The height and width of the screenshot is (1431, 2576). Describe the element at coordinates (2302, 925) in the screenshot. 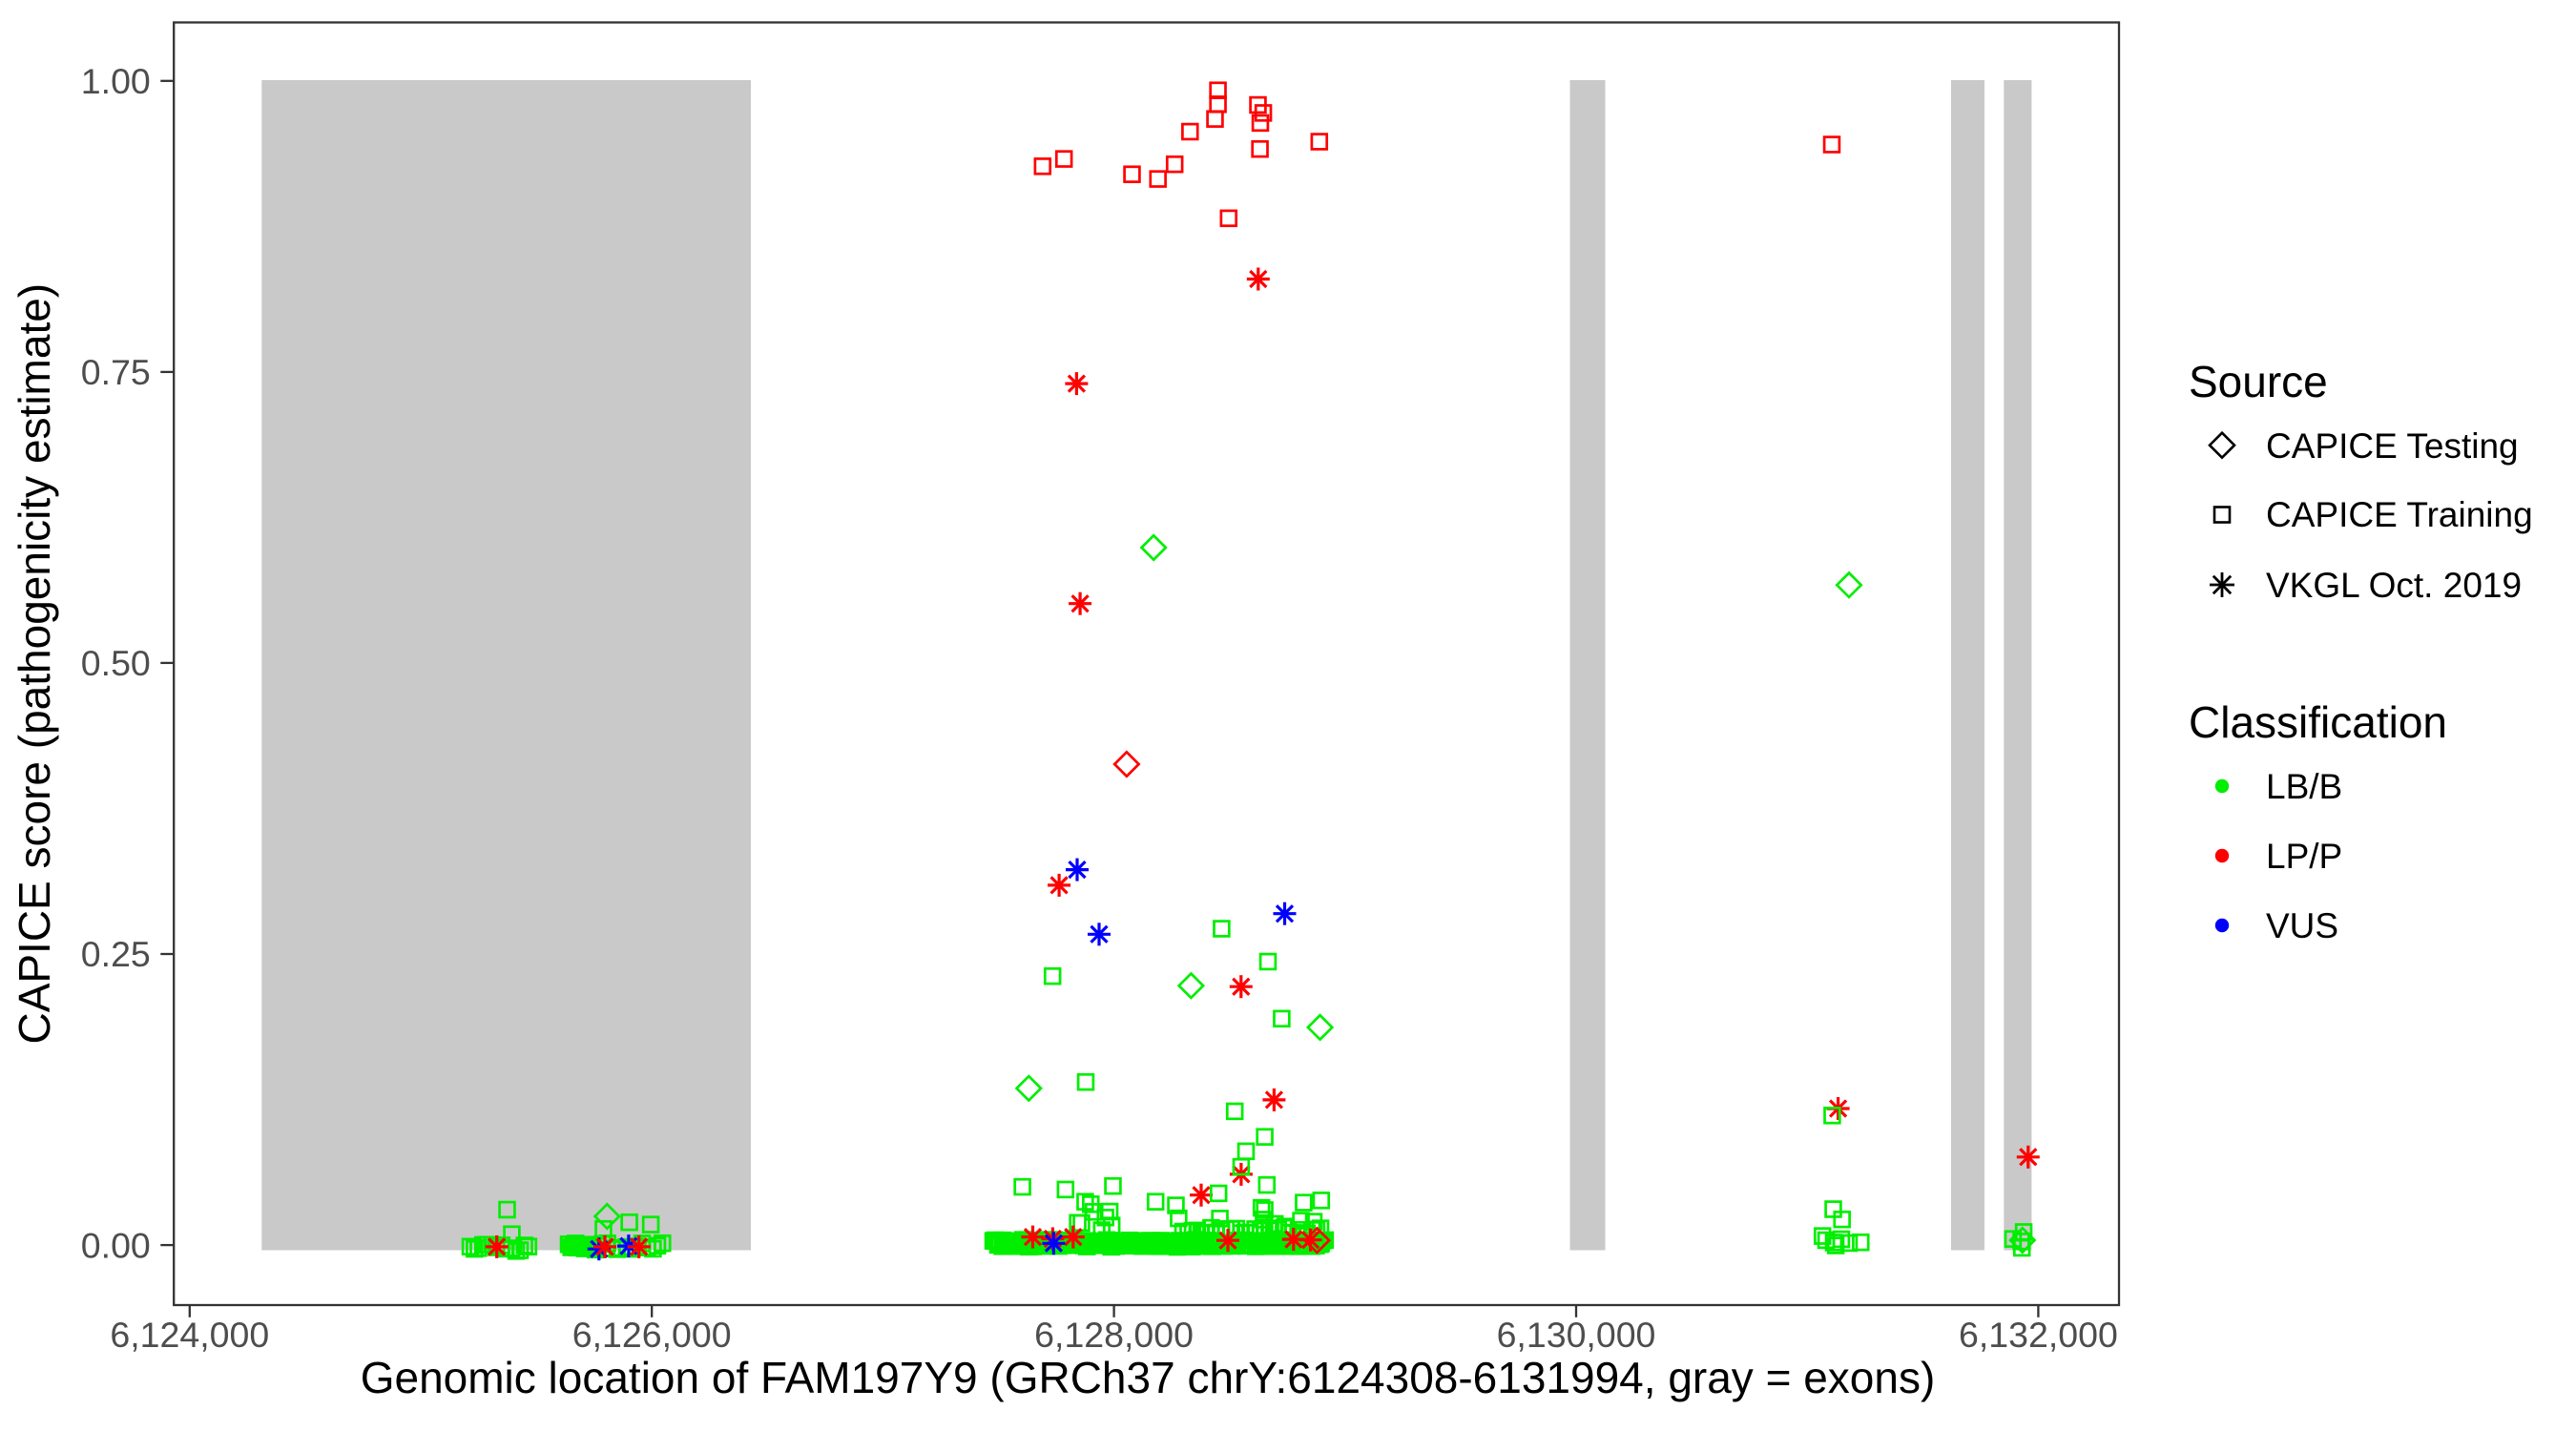

I see `svg-text: VUS` at that location.